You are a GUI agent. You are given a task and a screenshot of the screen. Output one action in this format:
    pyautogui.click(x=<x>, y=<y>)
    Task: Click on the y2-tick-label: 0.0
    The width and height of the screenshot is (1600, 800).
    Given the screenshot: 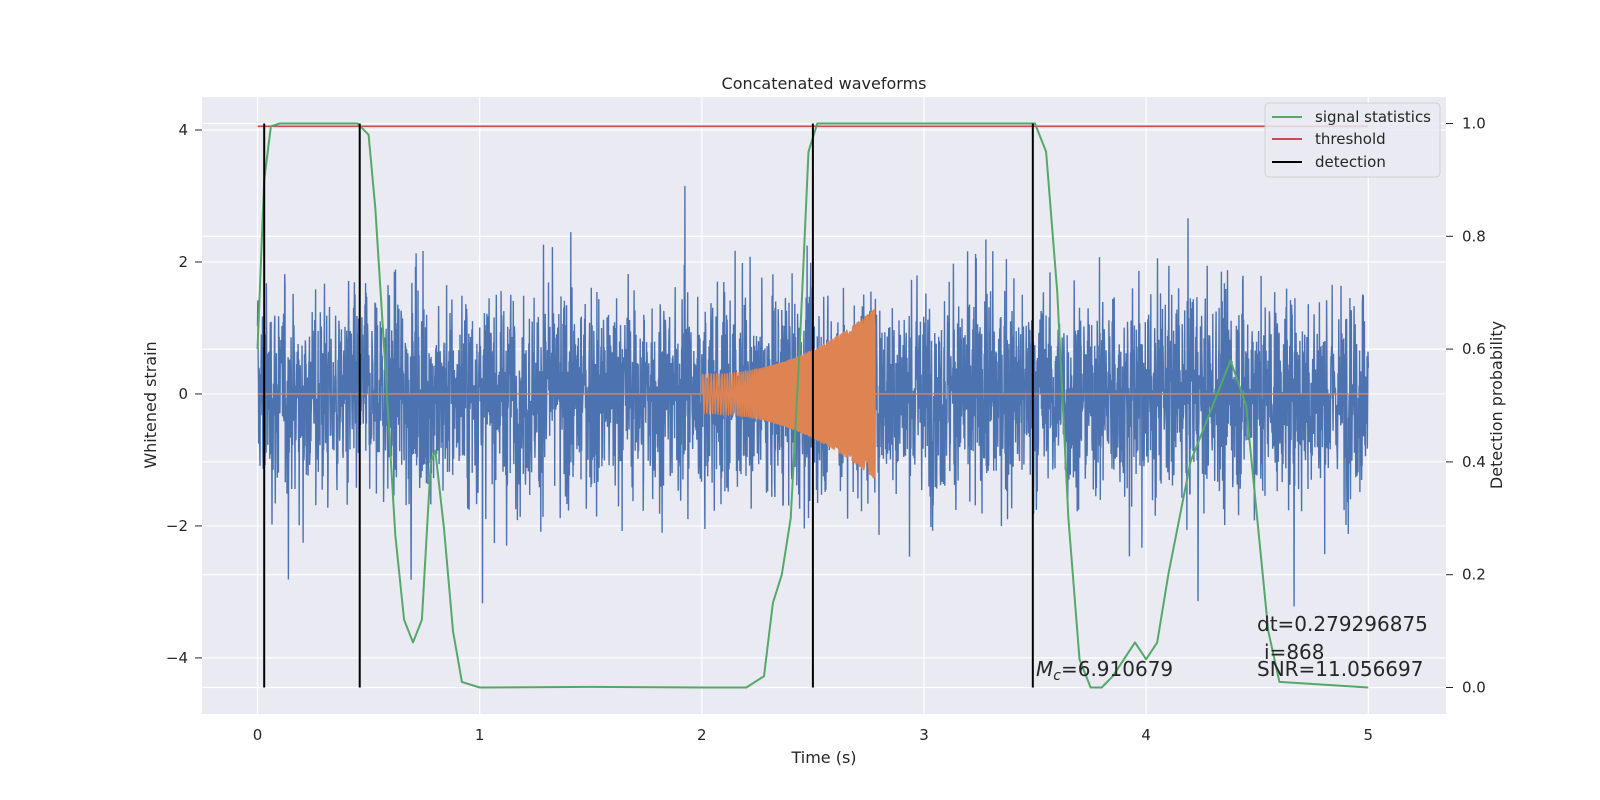 What is the action you would take?
    pyautogui.click(x=1474, y=687)
    